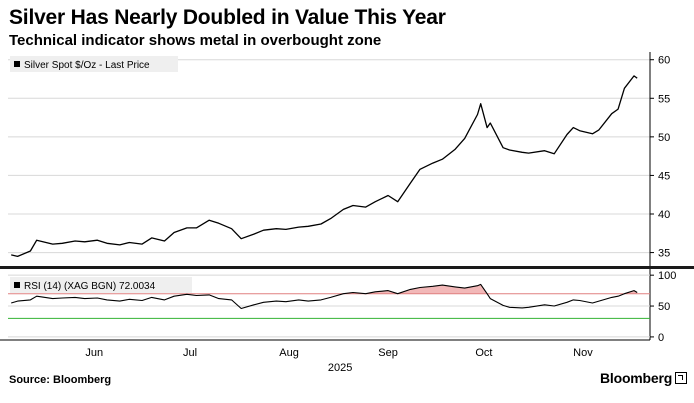 The image size is (694, 403). I want to click on price-tick-label: 60, so click(664, 61).